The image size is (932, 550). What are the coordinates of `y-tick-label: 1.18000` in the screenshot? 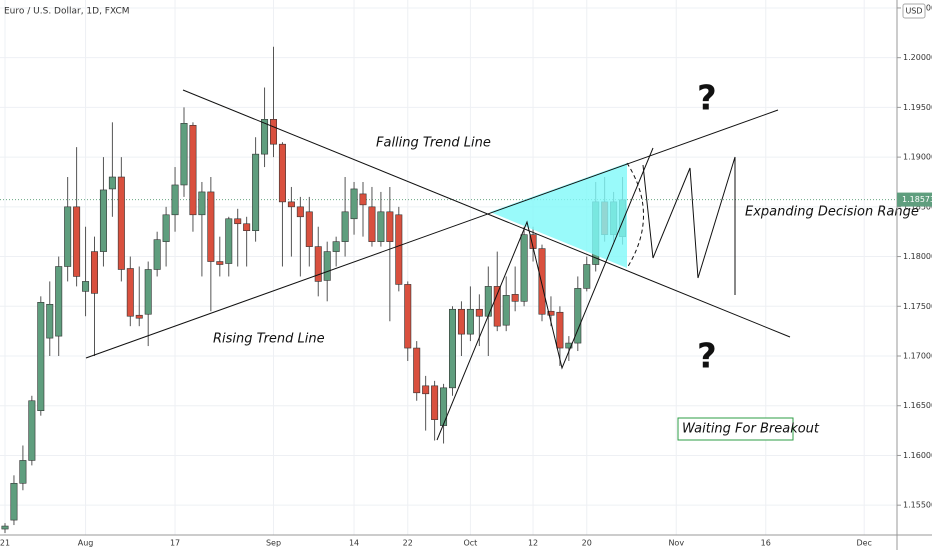 It's located at (917, 256).